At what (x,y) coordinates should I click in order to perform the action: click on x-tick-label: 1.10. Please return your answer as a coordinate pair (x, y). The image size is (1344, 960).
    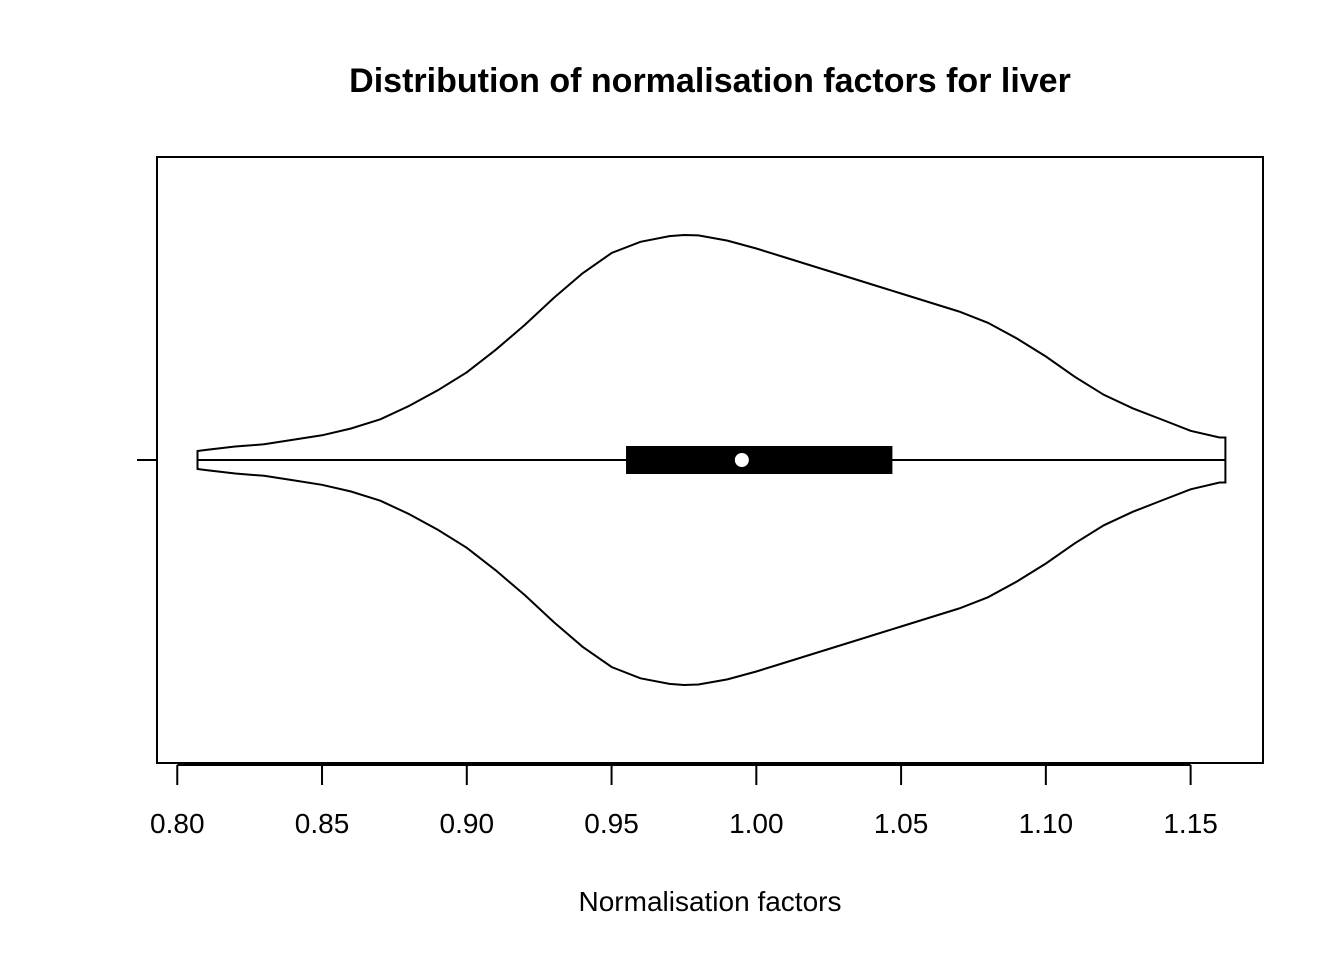
    Looking at the image, I should click on (1046, 823).